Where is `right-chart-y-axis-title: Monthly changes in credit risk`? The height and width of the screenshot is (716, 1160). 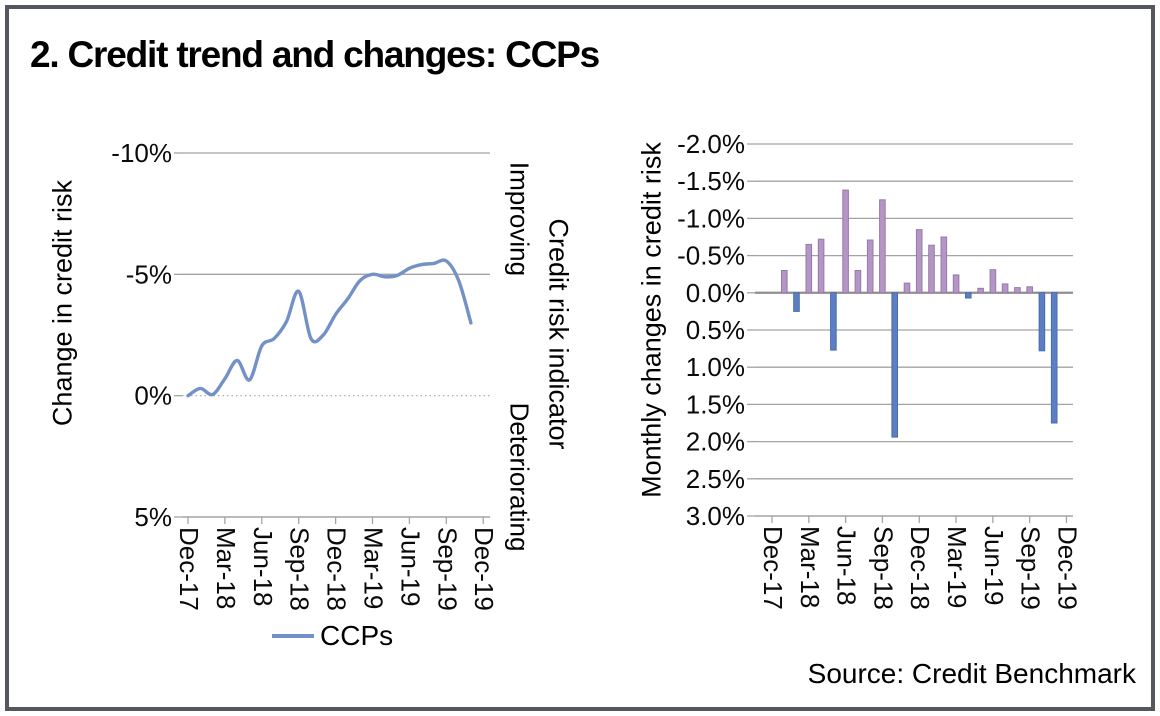 right-chart-y-axis-title: Monthly changes in credit risk is located at coordinates (651, 320).